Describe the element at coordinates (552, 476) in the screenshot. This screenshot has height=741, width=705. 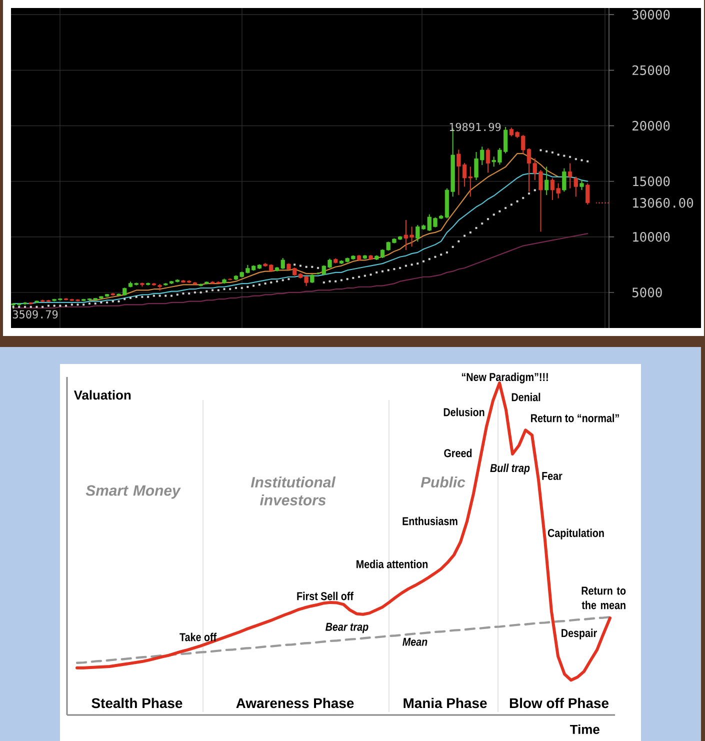
I see `annotation: Fear` at that location.